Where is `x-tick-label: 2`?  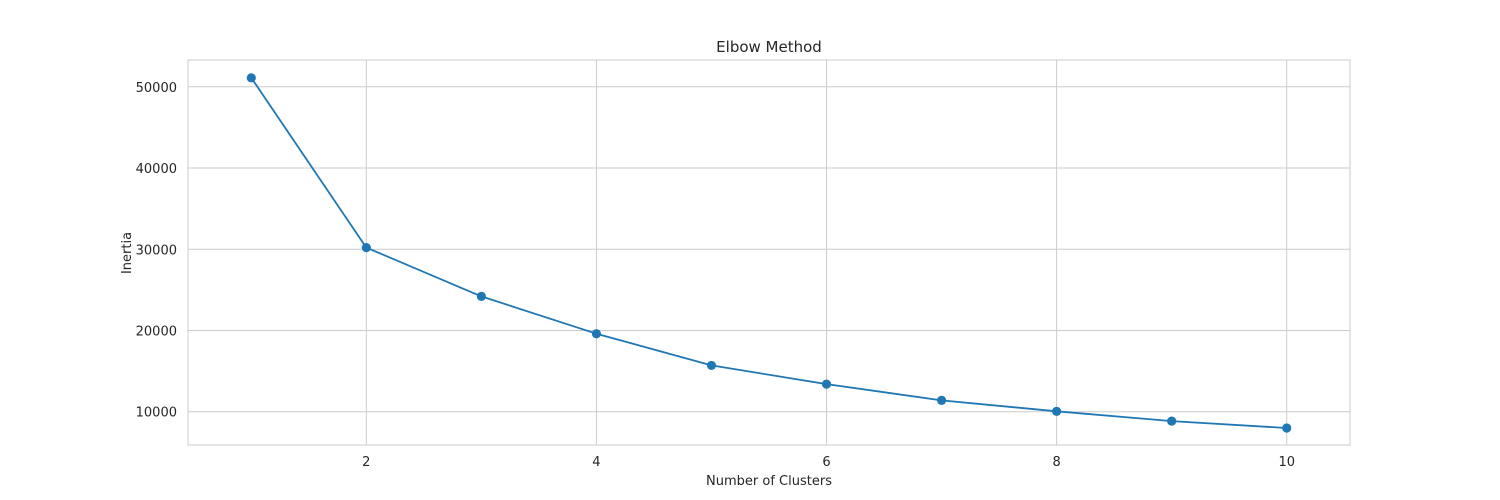
x-tick-label: 2 is located at coordinates (366, 462).